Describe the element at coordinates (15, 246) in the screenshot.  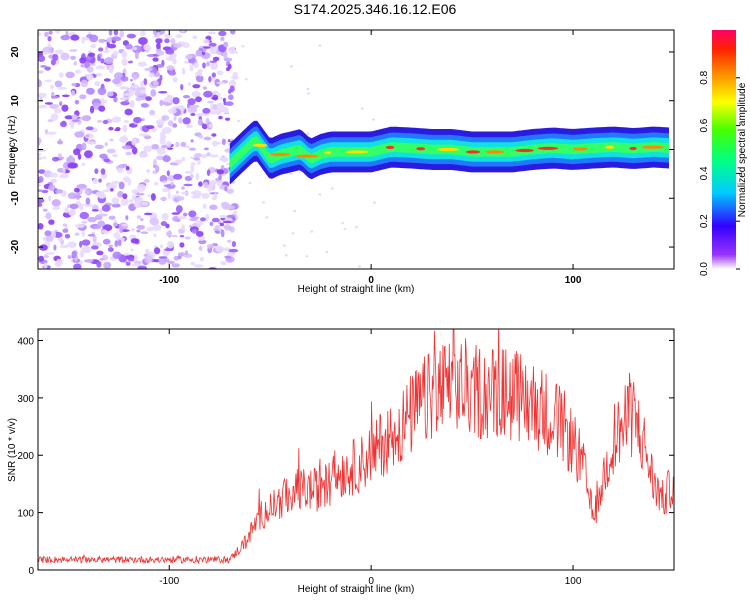
I see `spectrogram-ytick-label: -20` at that location.